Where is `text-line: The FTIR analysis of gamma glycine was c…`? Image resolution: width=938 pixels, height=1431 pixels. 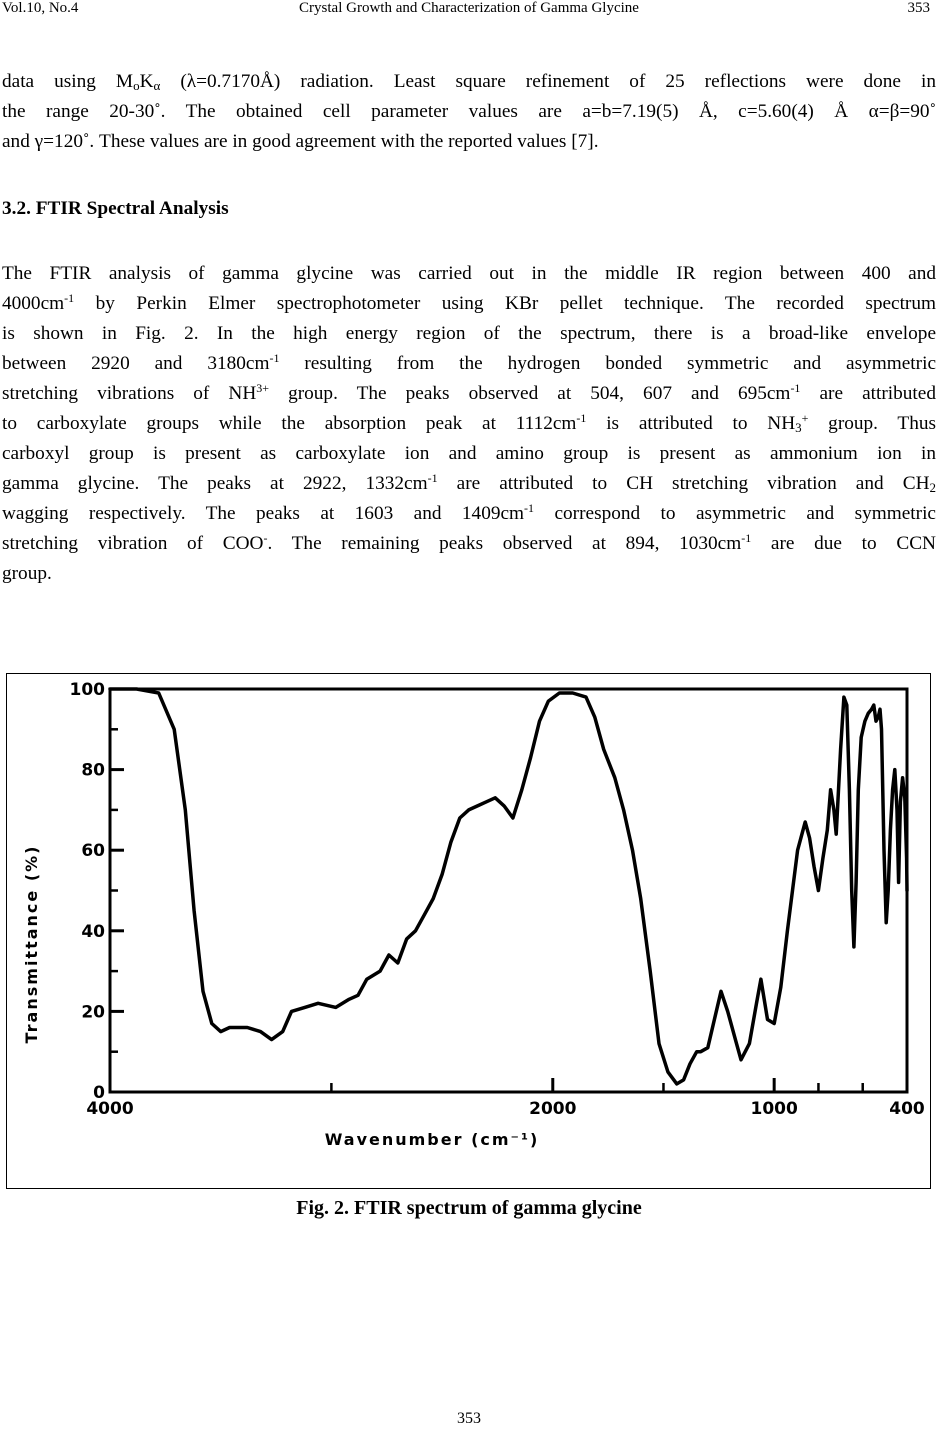 text-line: The FTIR analysis of gamma glycine was c… is located at coordinates (469, 273).